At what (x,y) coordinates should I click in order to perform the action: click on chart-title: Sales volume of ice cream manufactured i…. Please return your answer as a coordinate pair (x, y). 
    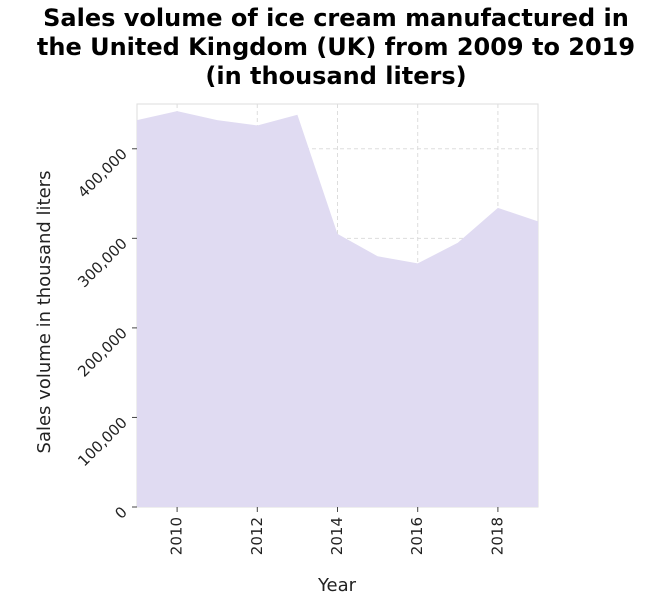
    Looking at the image, I should click on (336, 47).